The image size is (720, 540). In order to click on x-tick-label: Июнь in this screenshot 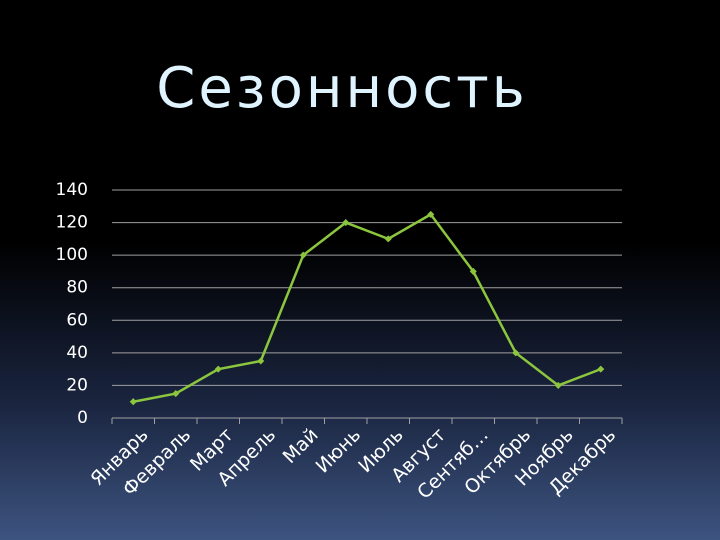, I will do `click(339, 451)`.